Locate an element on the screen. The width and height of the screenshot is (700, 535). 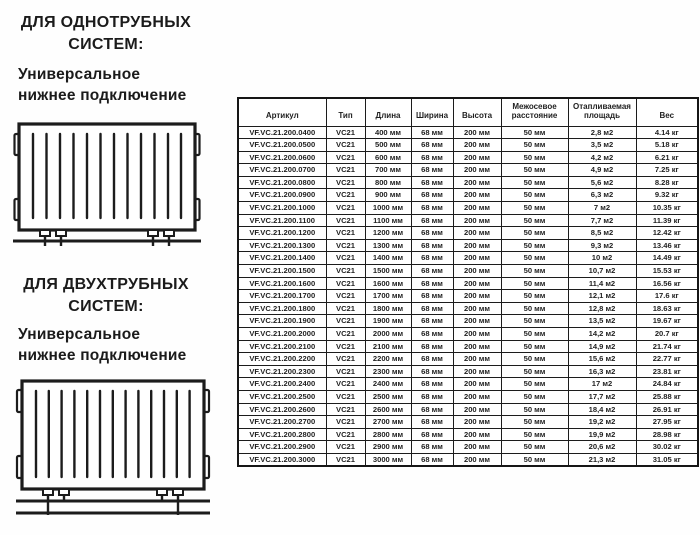
table-cell: 17 м2 is located at coordinates (602, 384).